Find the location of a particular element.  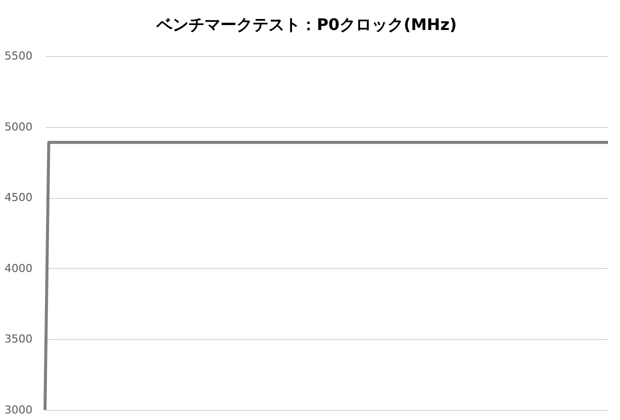

y-tick-label: 3500 is located at coordinates (18, 339).